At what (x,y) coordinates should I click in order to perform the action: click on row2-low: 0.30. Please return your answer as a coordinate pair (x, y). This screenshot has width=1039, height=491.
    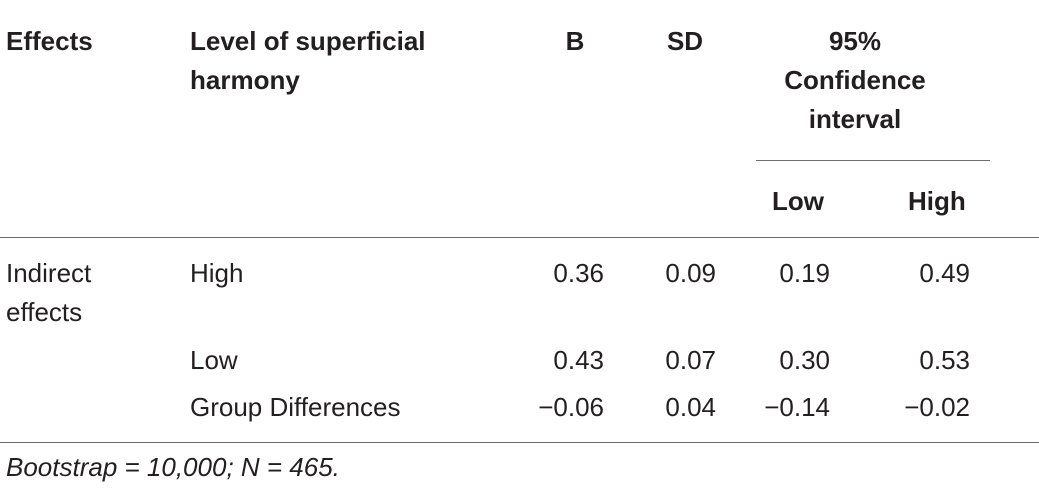
    Looking at the image, I should click on (804, 360).